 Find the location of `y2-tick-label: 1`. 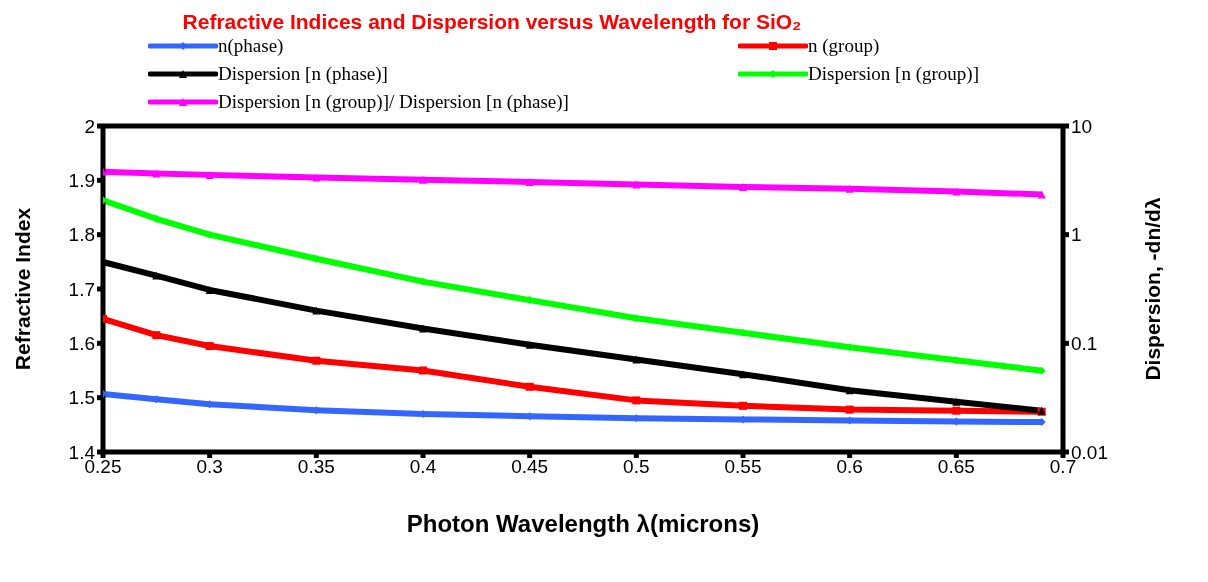

y2-tick-label: 1 is located at coordinates (1076, 235).